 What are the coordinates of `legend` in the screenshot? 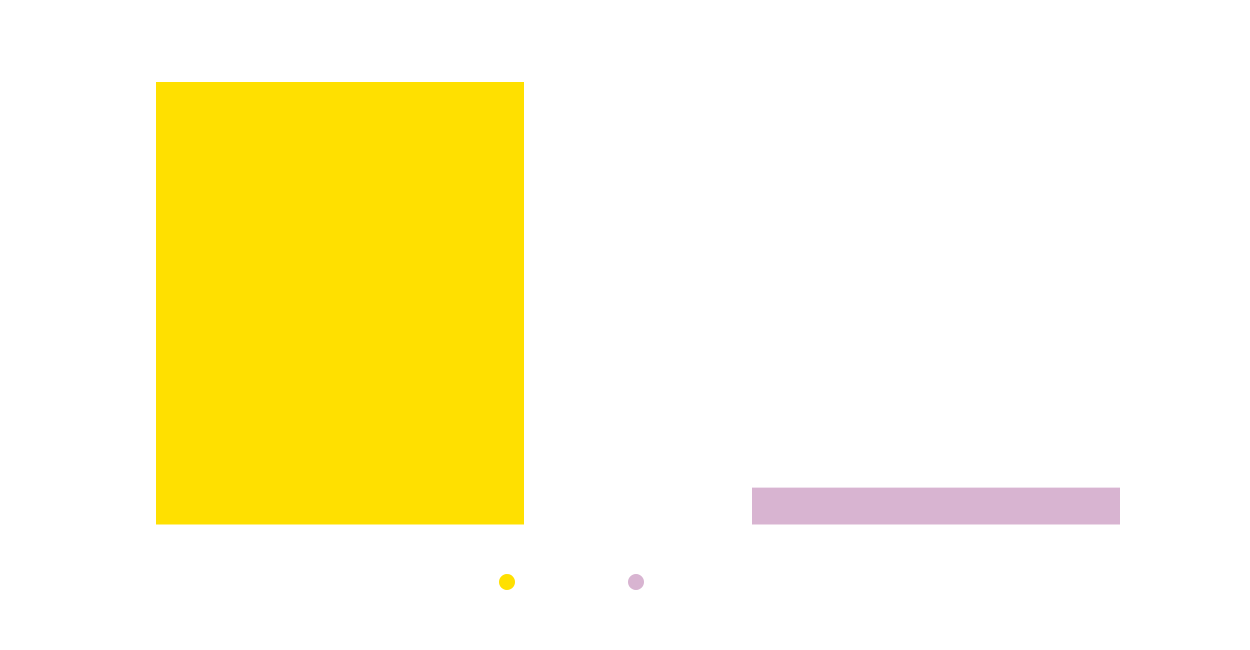 It's located at (571, 582).